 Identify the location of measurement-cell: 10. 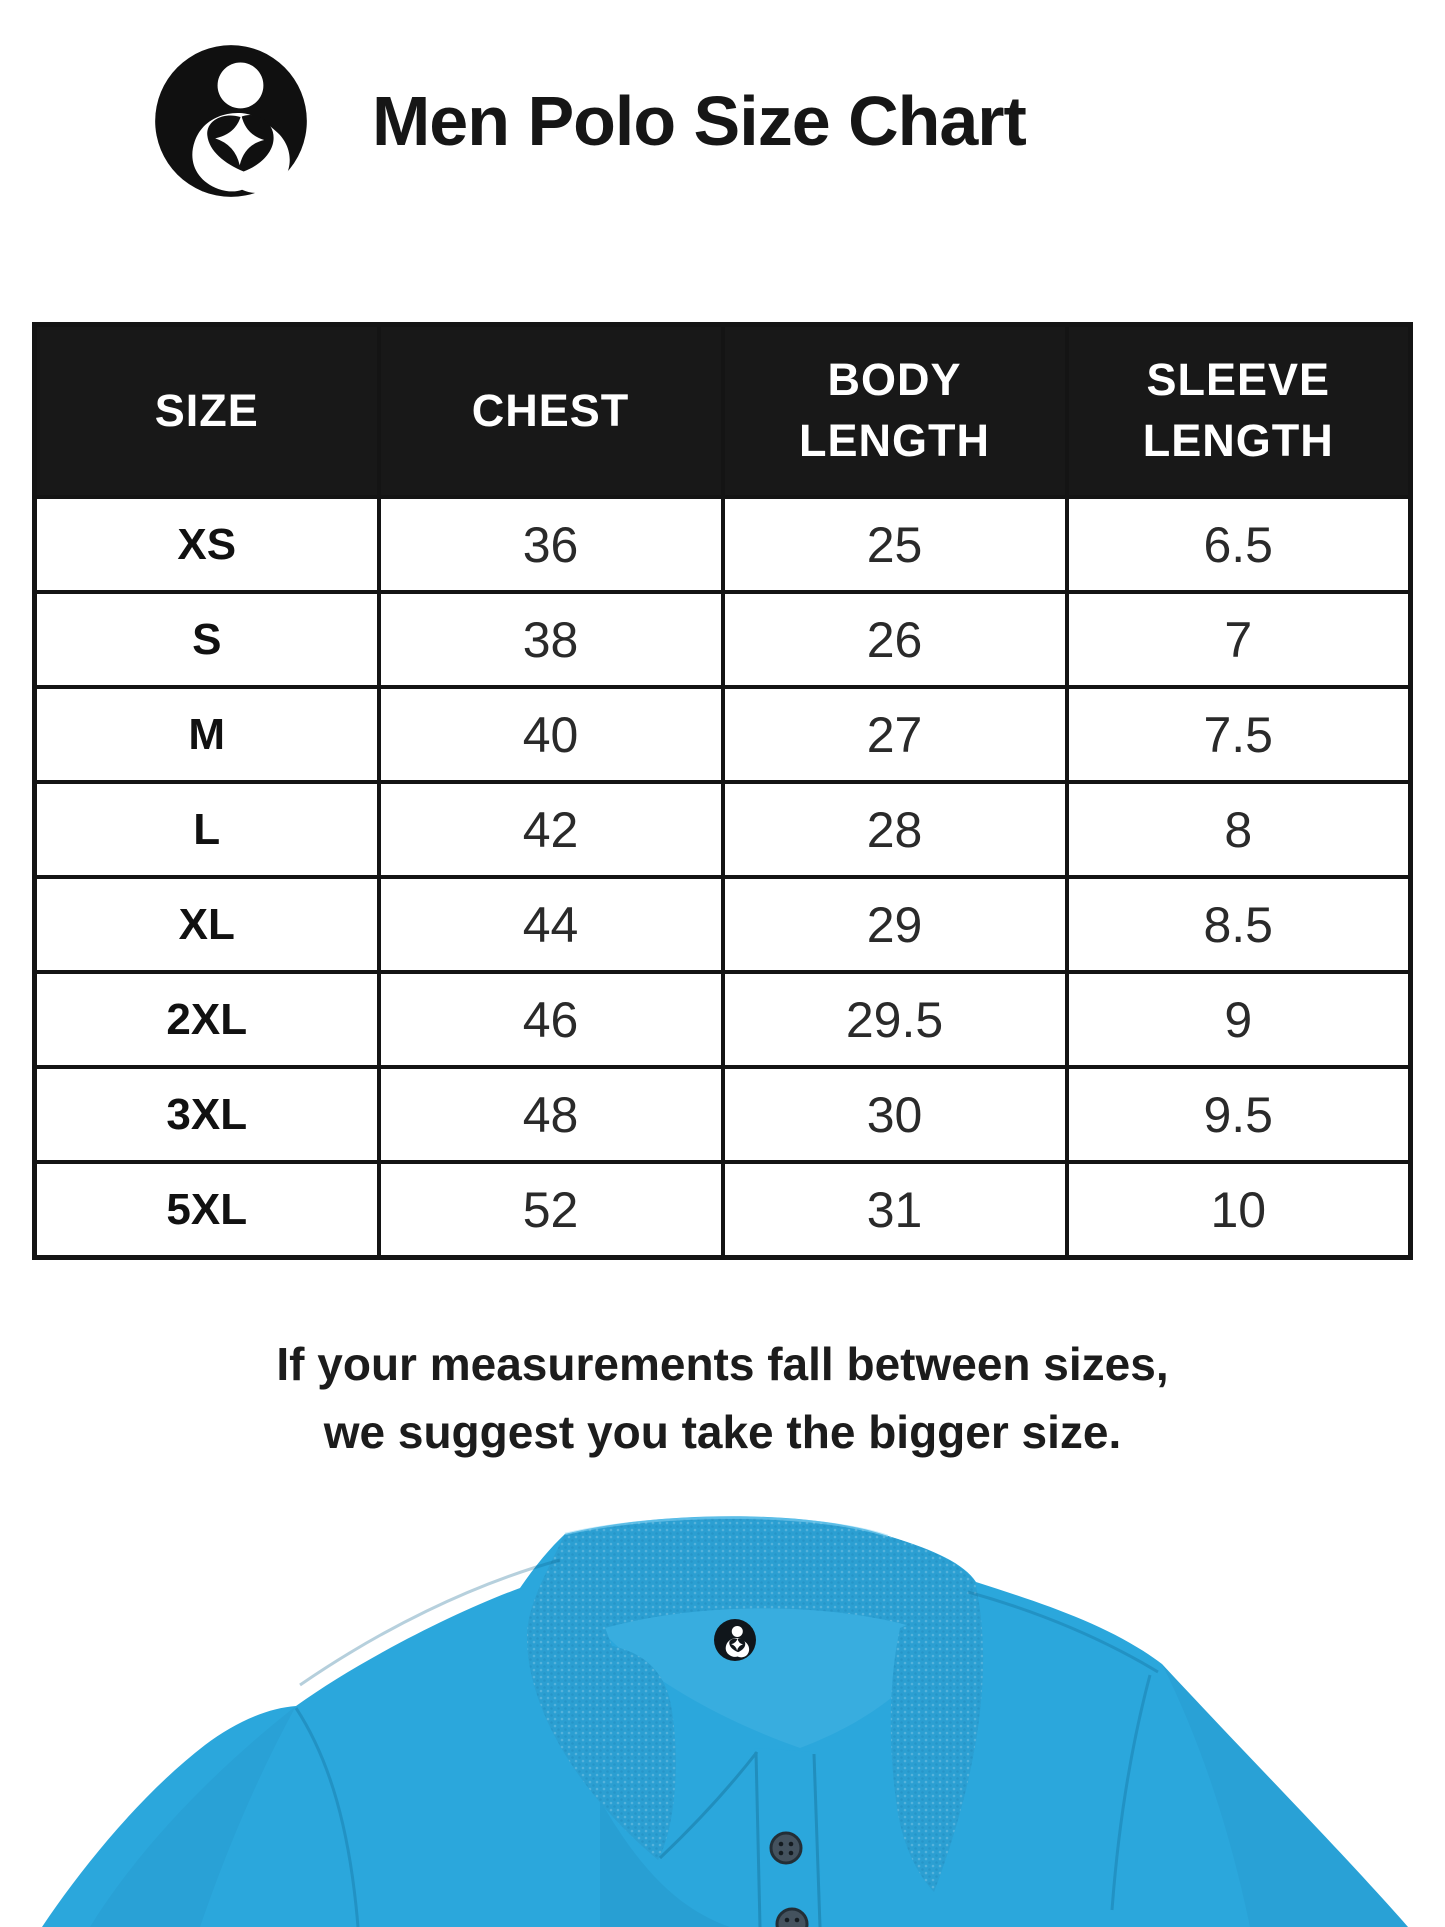
(1238, 1210).